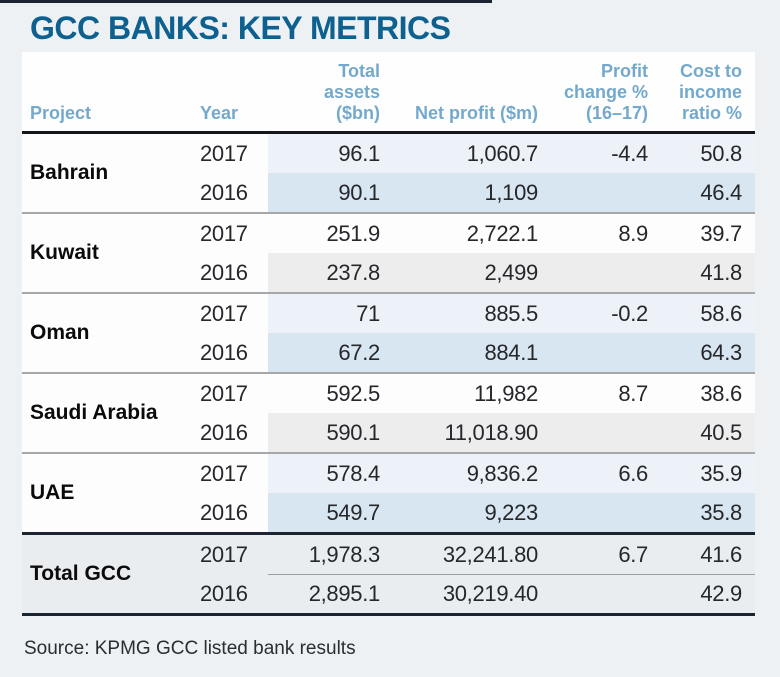 This screenshot has width=780, height=677. I want to click on column-header-label: Cost to, so click(711, 71).